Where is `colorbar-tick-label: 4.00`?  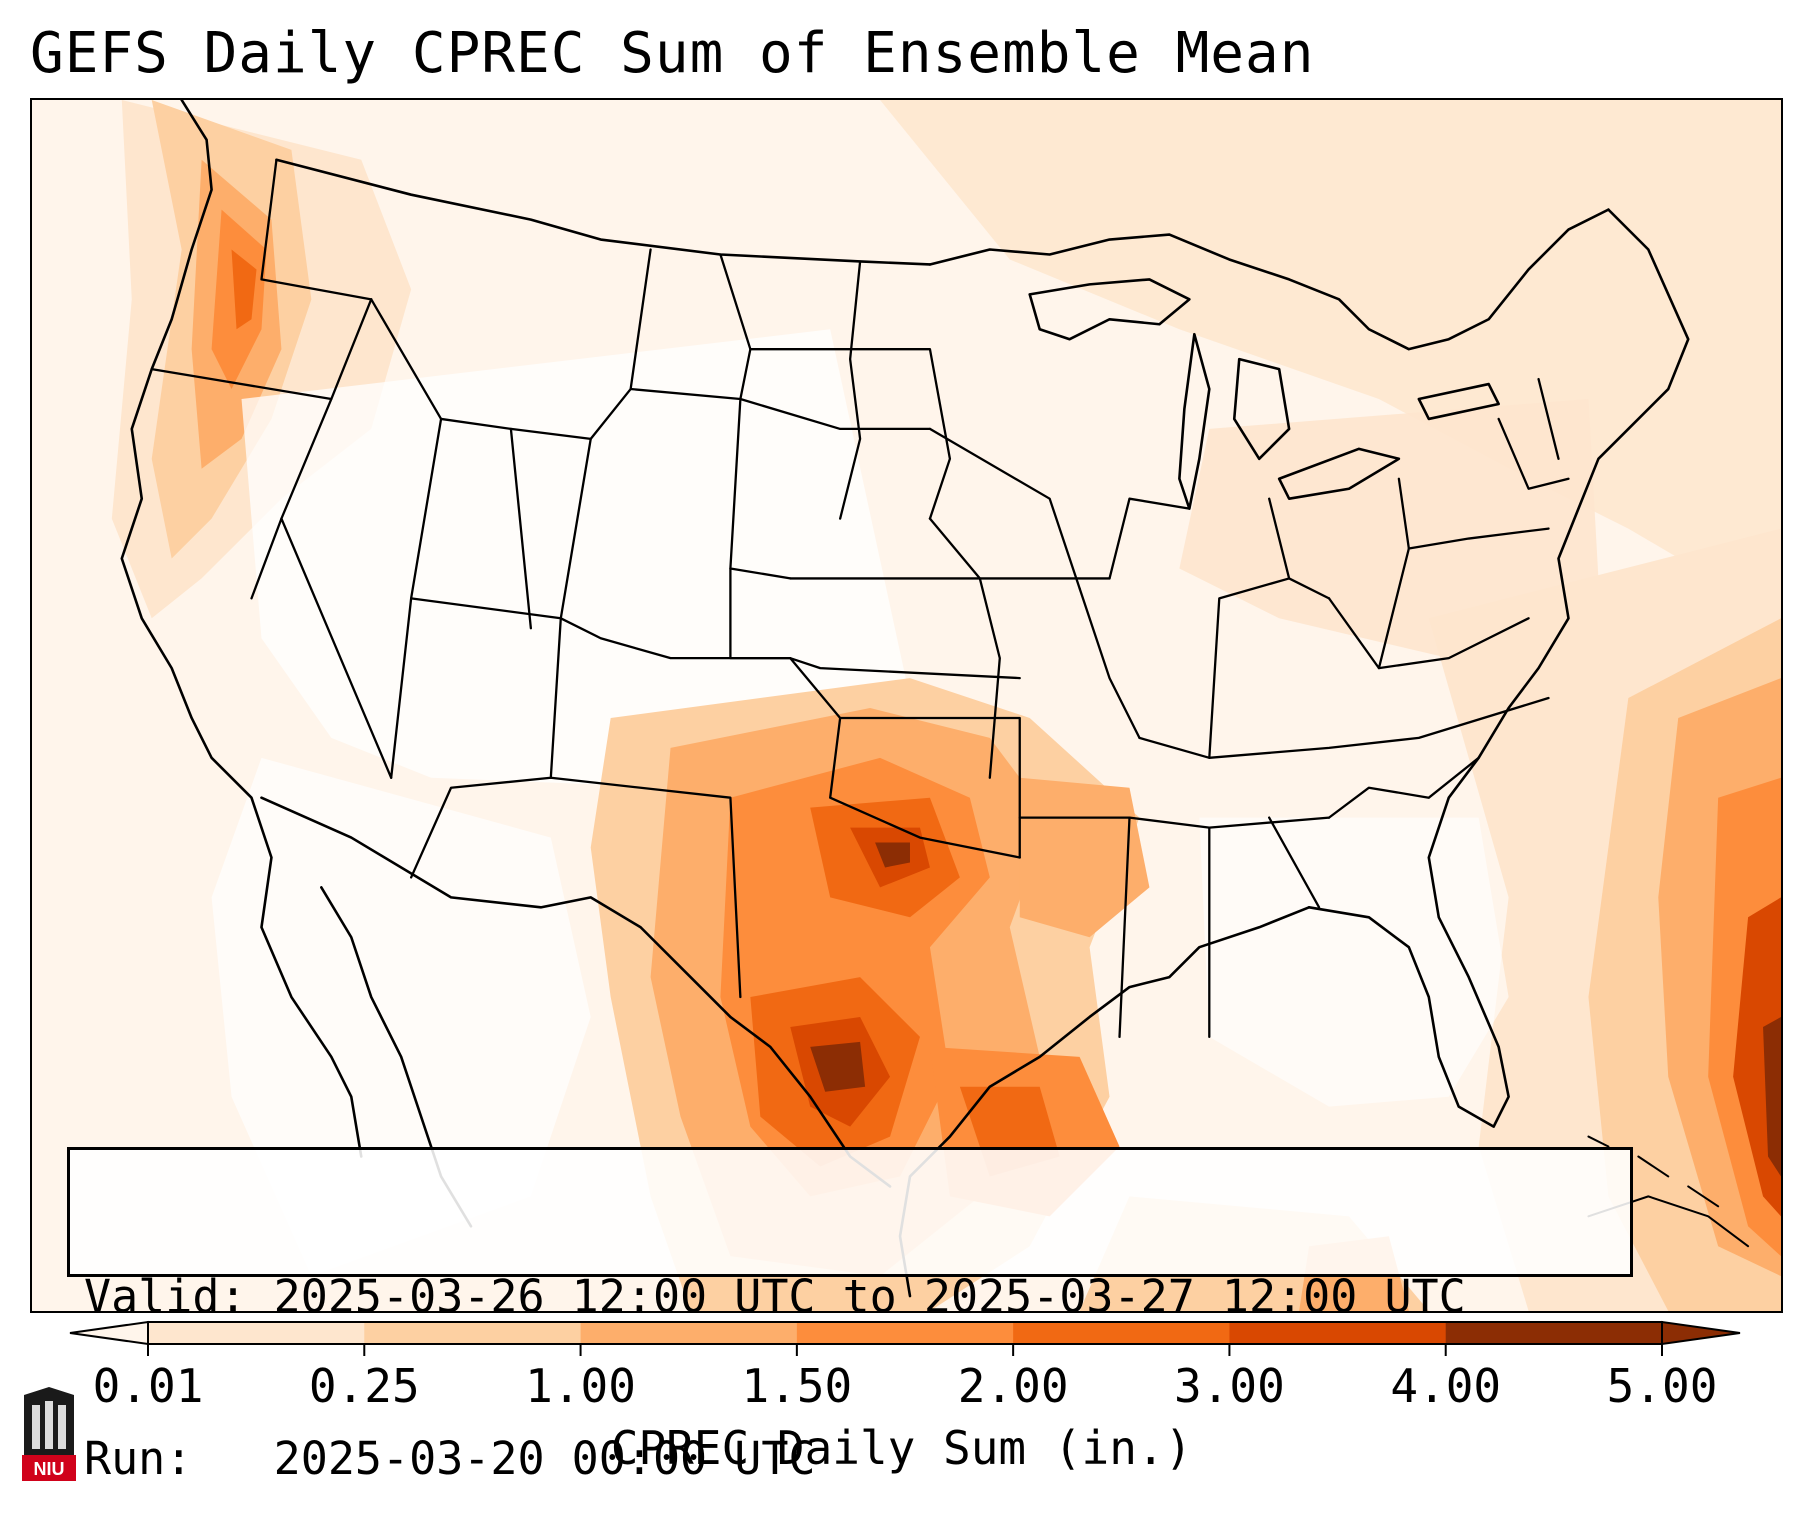
colorbar-tick-label: 4.00 is located at coordinates (1446, 1386).